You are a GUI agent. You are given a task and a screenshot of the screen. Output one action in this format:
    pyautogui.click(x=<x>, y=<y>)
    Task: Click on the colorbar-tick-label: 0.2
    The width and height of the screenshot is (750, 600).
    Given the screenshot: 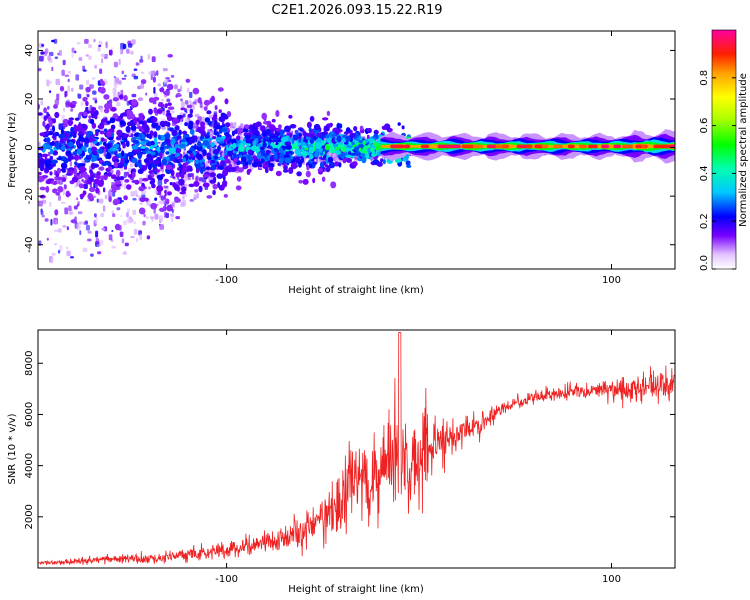 What is the action you would take?
    pyautogui.click(x=704, y=221)
    